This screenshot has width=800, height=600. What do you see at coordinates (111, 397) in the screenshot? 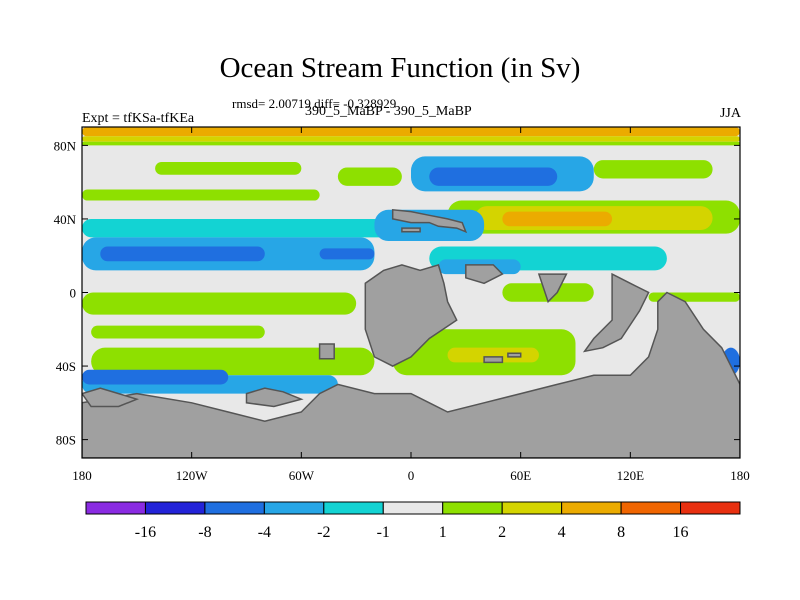
I see `land-south-pole-left` at bounding box center [111, 397].